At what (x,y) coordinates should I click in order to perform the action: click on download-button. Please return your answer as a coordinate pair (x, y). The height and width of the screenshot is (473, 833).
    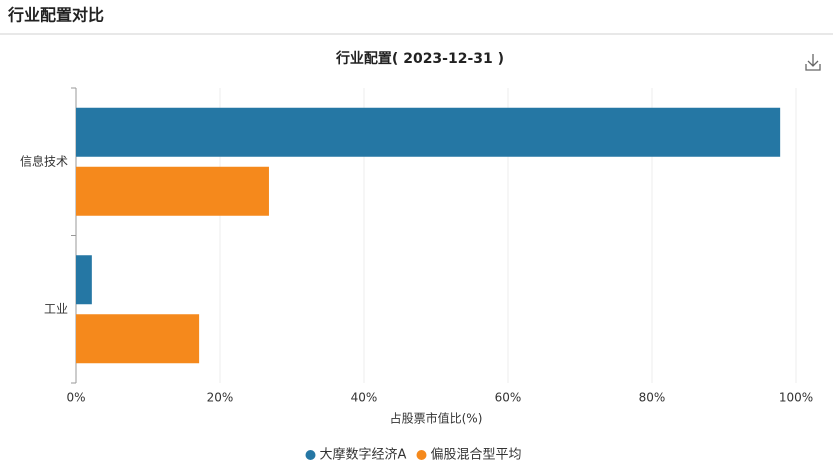
    Looking at the image, I should click on (813, 62).